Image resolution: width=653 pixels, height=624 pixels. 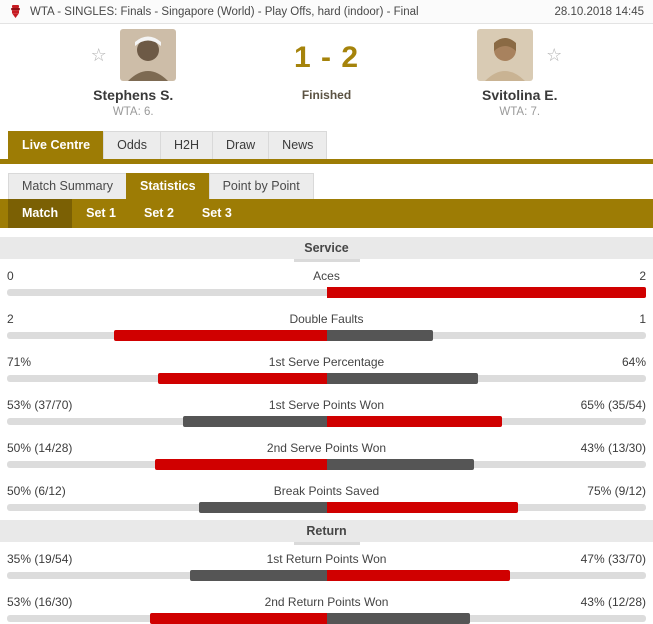 I want to click on stat-value-home: 2, so click(x=10, y=319).